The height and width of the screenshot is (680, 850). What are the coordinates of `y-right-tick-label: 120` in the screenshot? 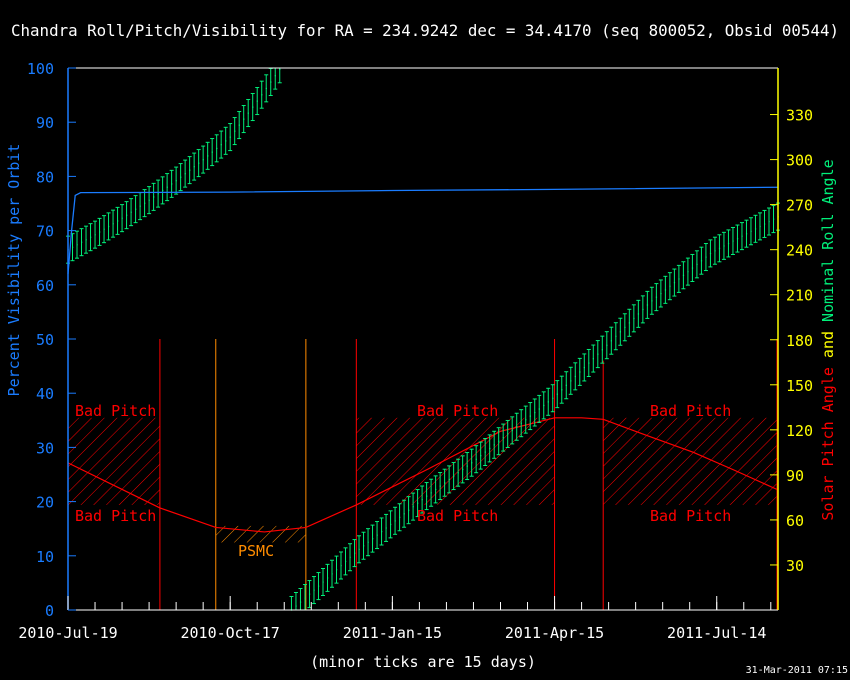 It's located at (799, 431).